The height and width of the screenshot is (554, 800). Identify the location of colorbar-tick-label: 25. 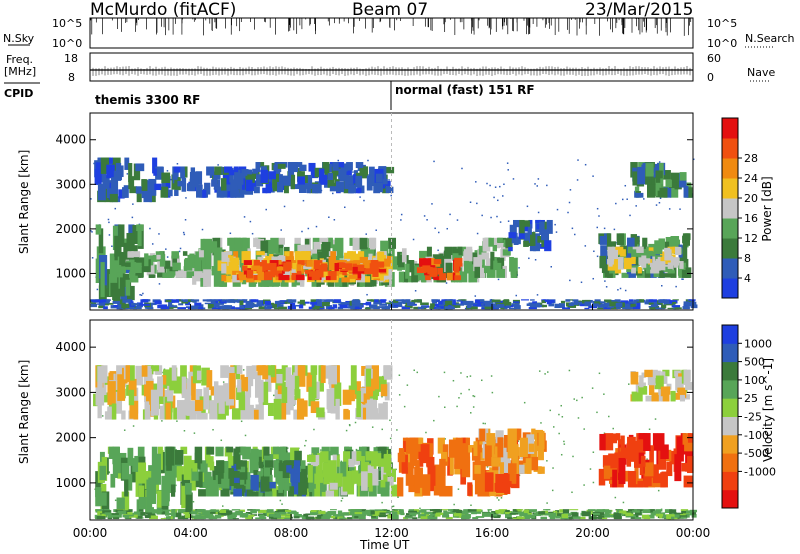
(751, 398).